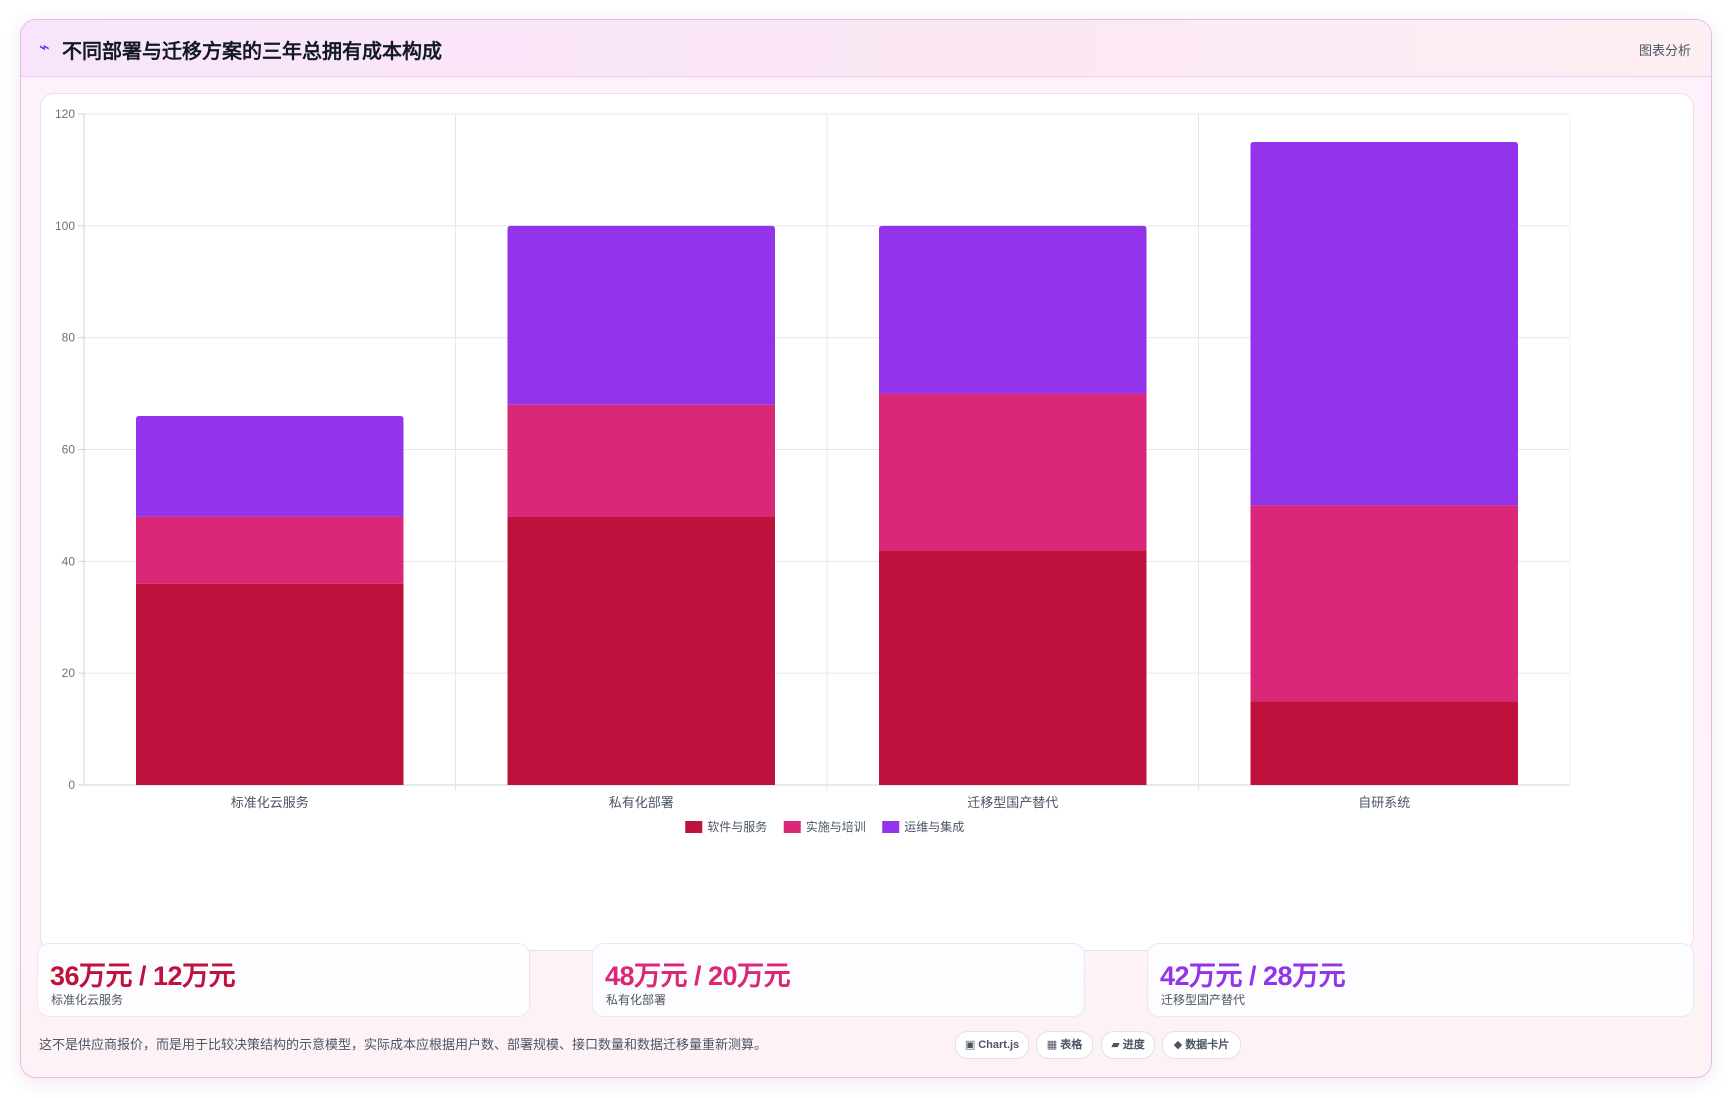 The image size is (1732, 1098). What do you see at coordinates (1664, 50) in the screenshot?
I see `chart-analysis-tag: 图表分析` at bounding box center [1664, 50].